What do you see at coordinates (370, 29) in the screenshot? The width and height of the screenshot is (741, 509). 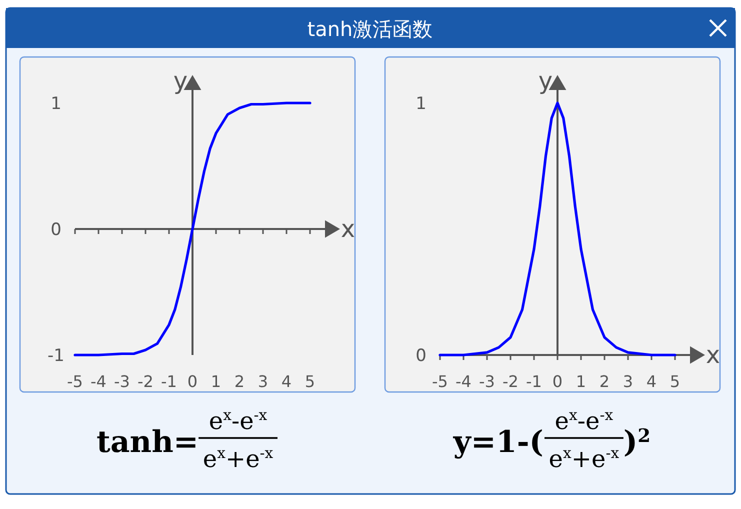 I see `text: tanh激活函数` at bounding box center [370, 29].